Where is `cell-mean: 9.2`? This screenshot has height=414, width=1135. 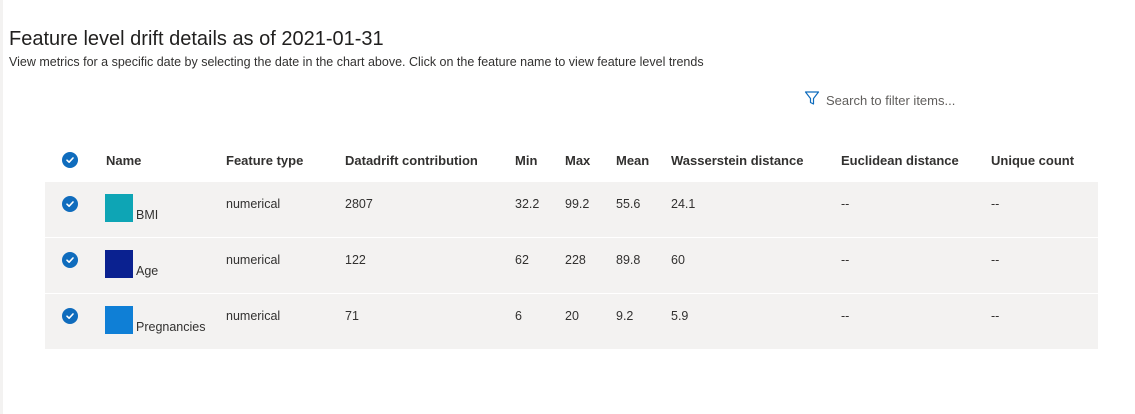
cell-mean: 9.2 is located at coordinates (625, 316).